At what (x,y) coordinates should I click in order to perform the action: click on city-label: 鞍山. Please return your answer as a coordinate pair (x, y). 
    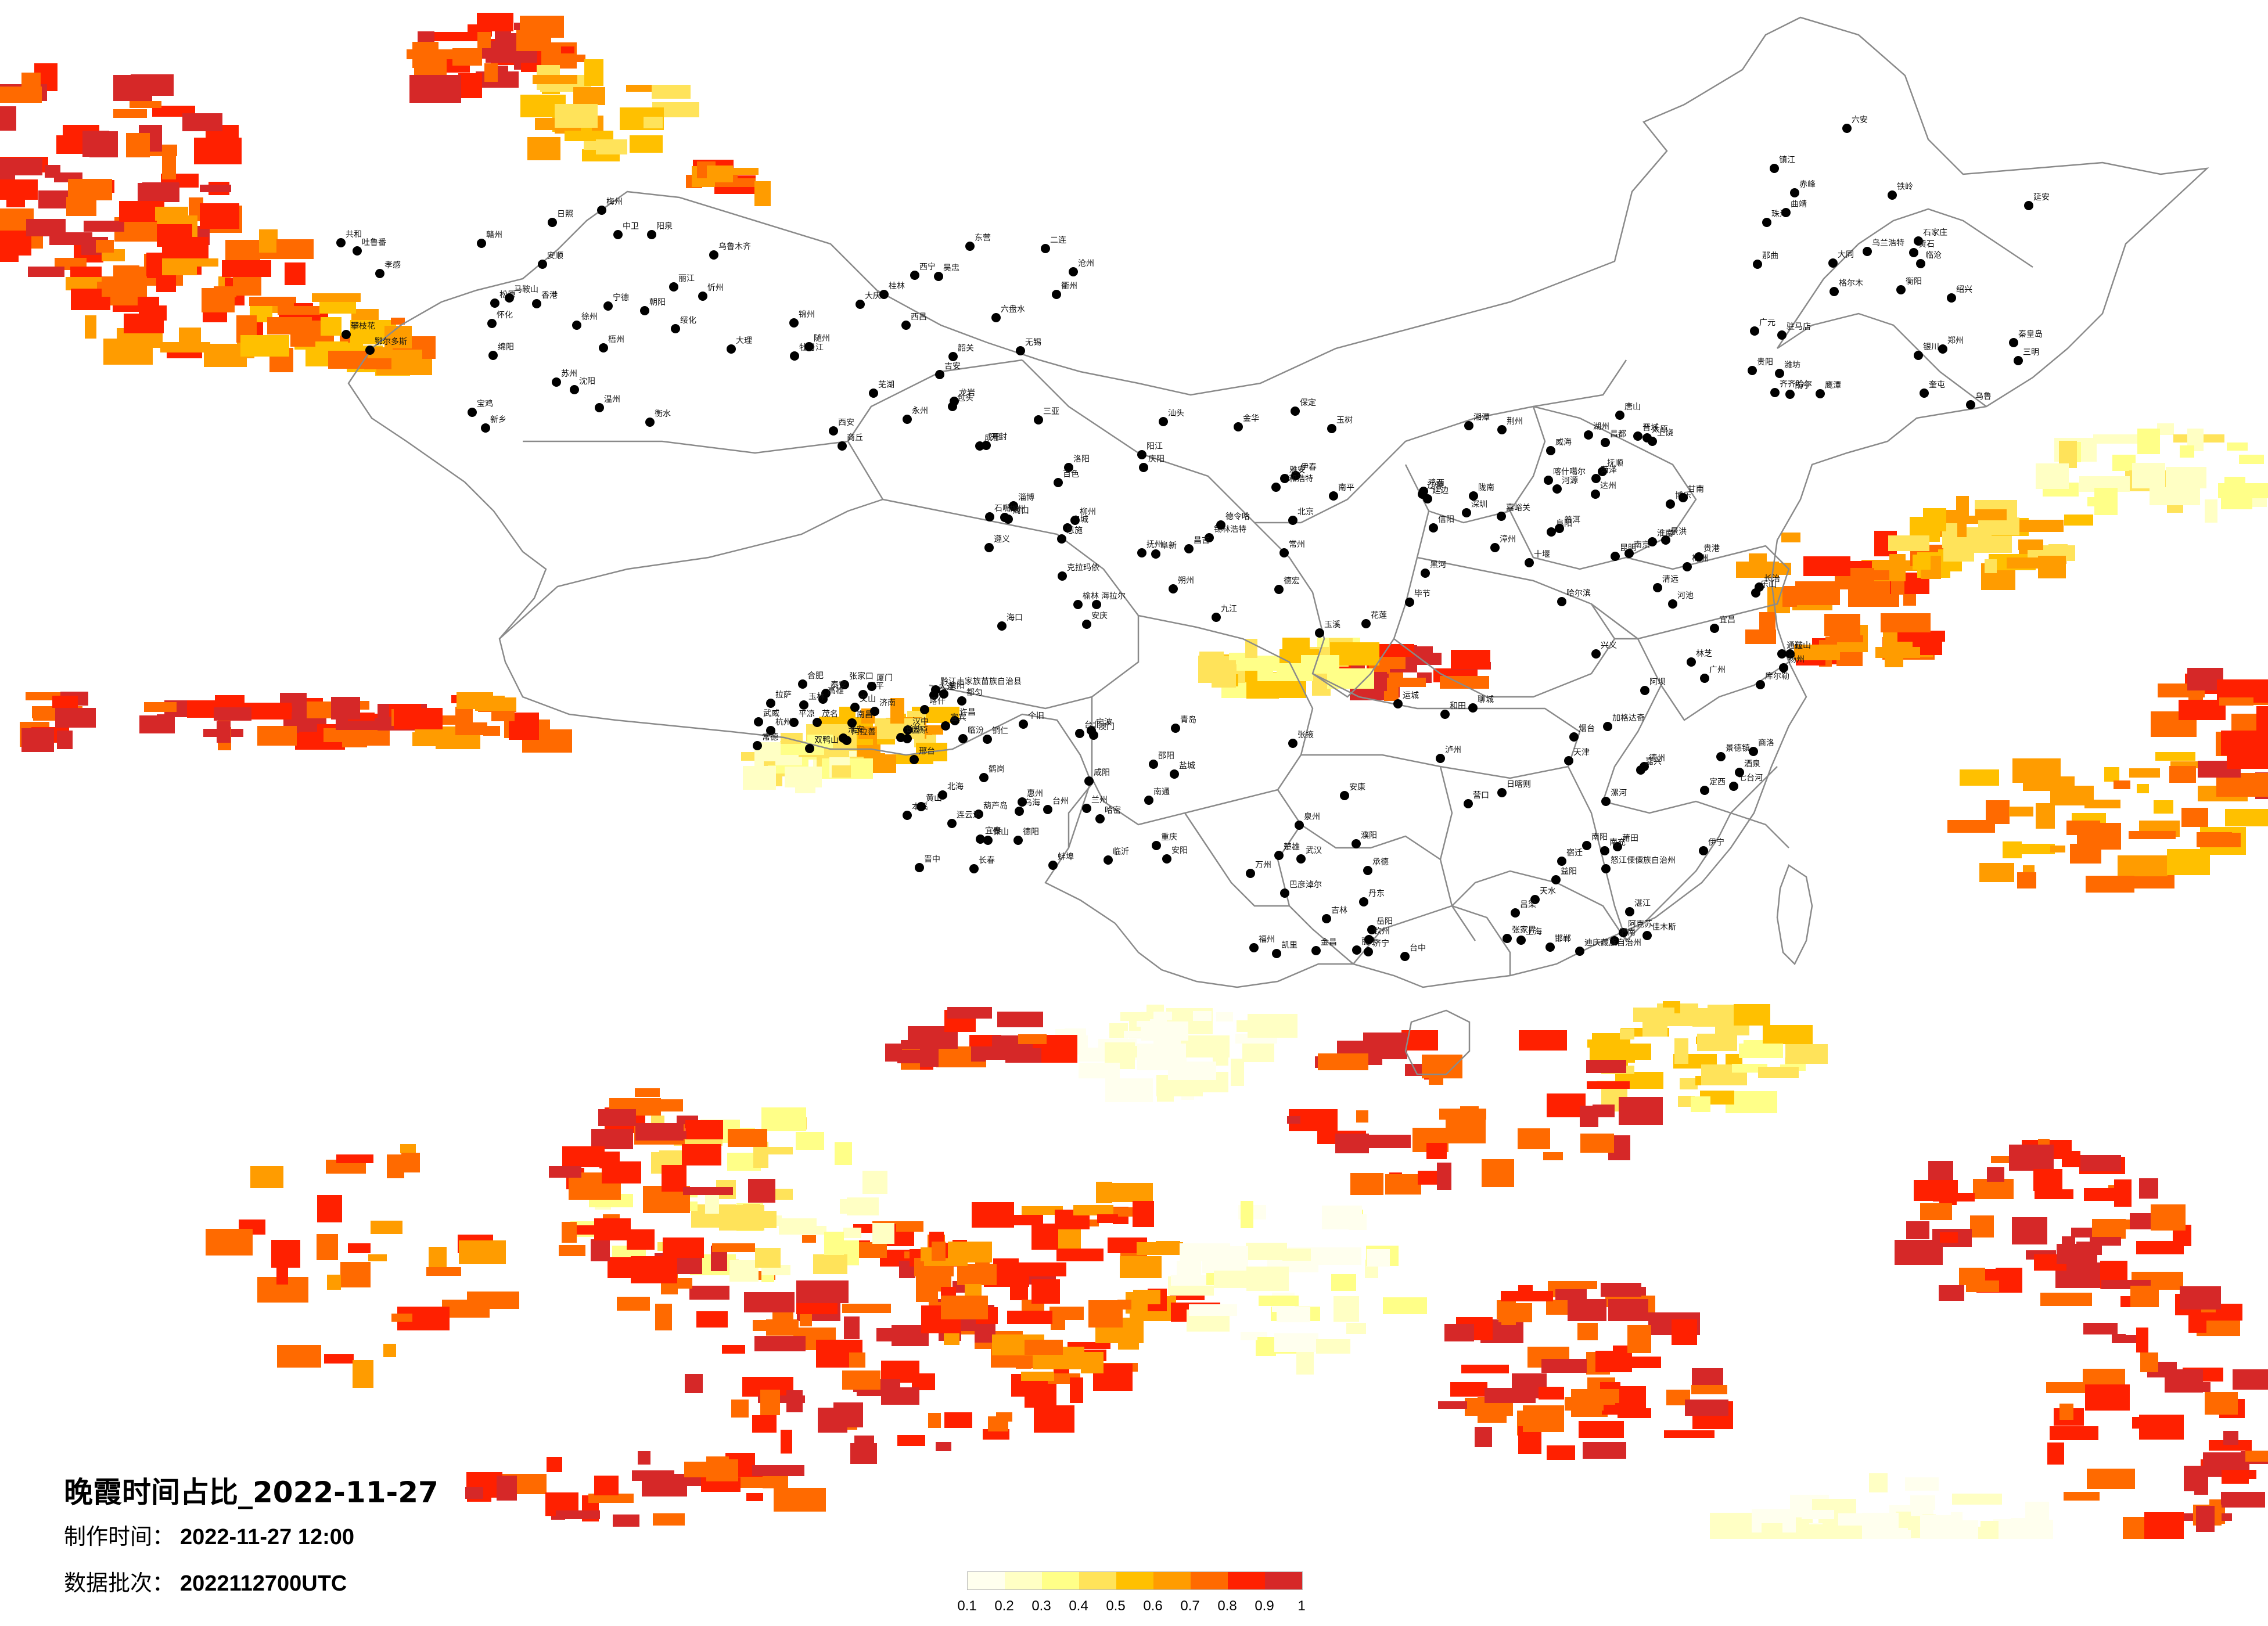
    Looking at the image, I should click on (1803, 645).